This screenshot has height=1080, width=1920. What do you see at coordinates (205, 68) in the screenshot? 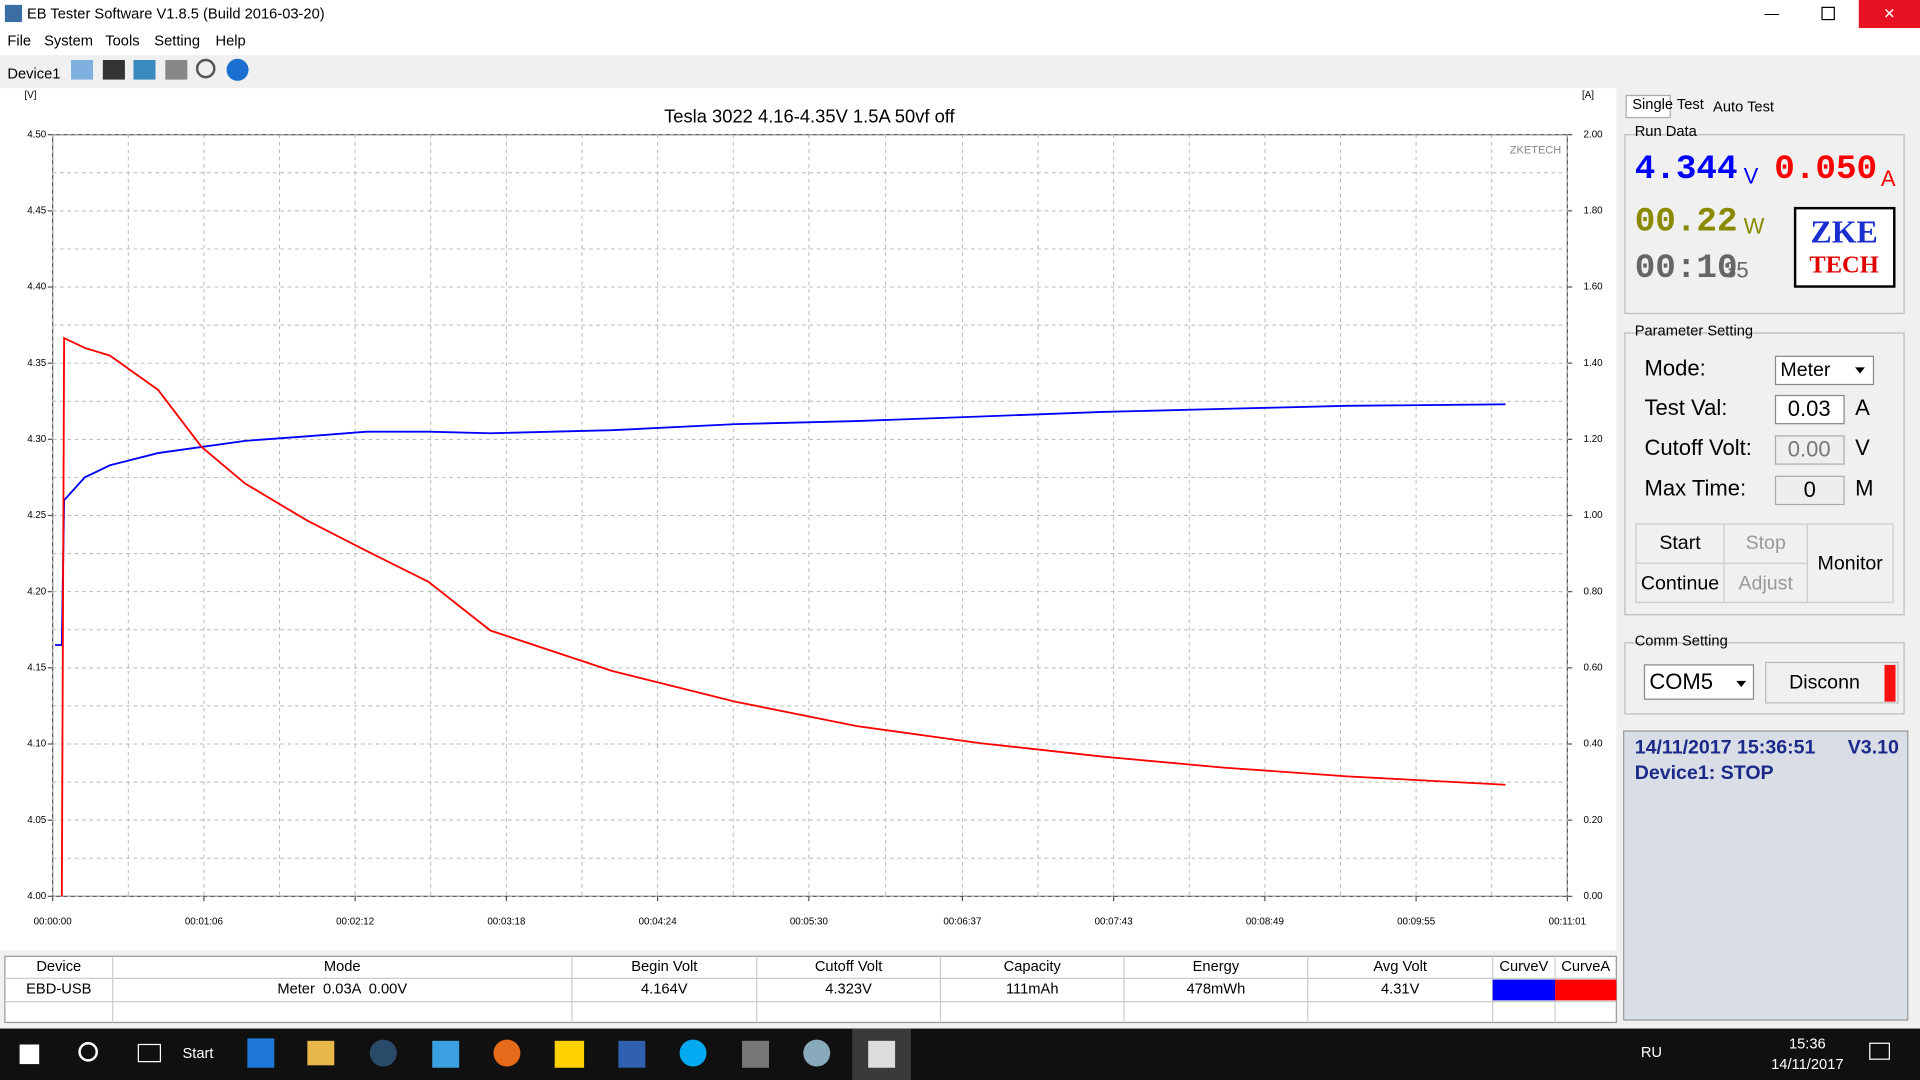
I see `tool-zoom` at bounding box center [205, 68].